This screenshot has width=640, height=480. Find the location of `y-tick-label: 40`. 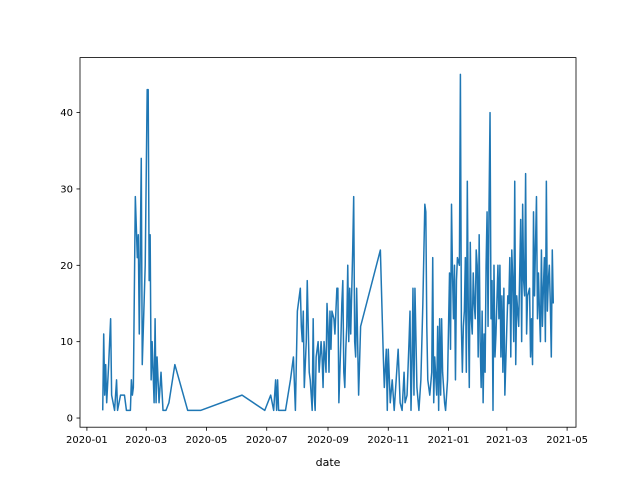

y-tick-label: 40 is located at coordinates (66, 113).